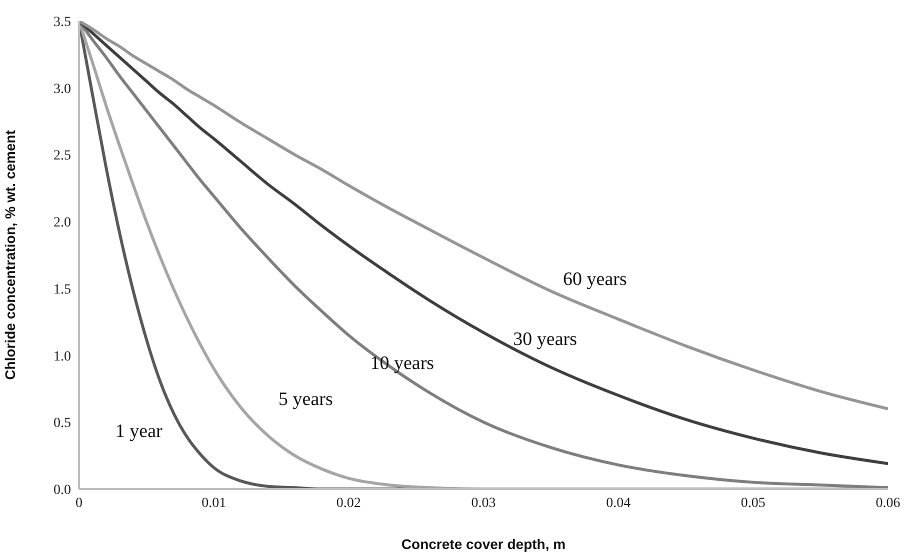  What do you see at coordinates (483, 503) in the screenshot?
I see `x-tick-label: 0.03` at bounding box center [483, 503].